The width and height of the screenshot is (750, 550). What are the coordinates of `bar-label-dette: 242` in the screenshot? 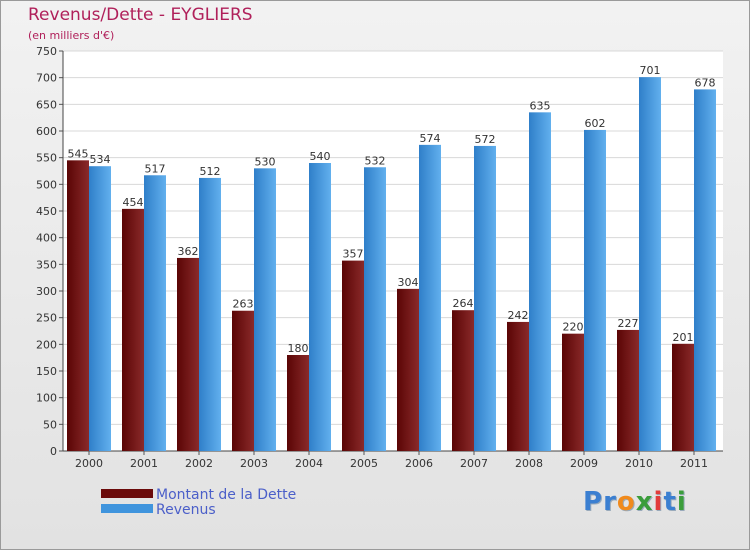 It's located at (518, 315).